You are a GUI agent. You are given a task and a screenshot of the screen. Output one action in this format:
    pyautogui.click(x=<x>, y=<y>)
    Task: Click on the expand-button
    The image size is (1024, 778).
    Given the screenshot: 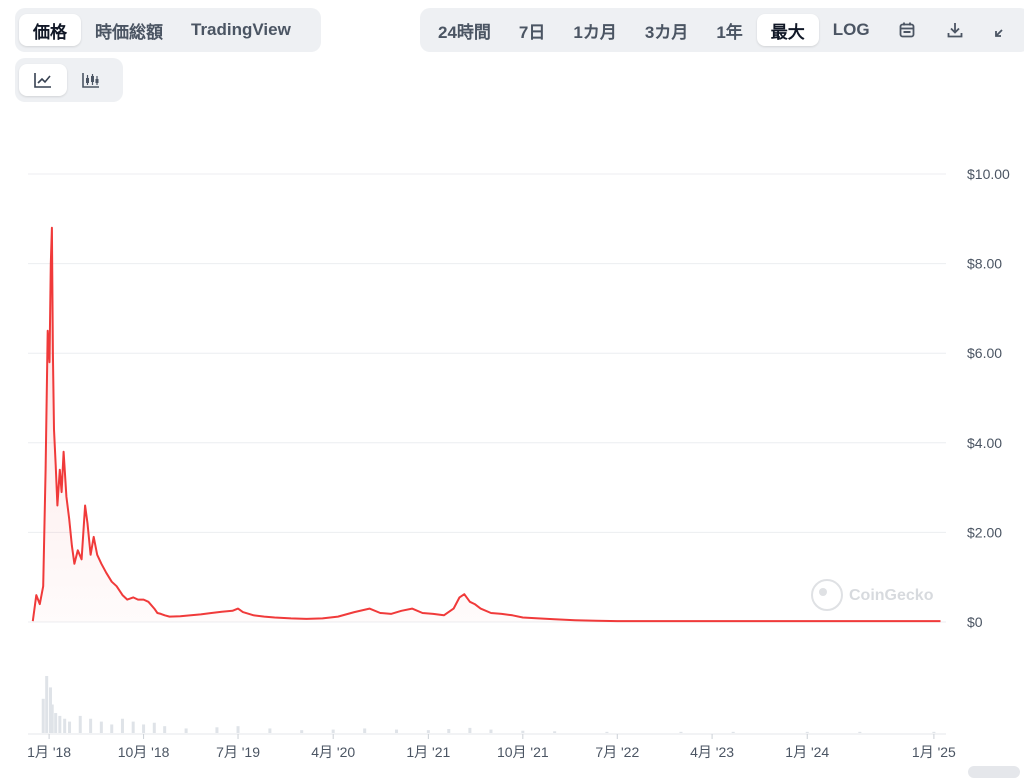 What is the action you would take?
    pyautogui.click(x=1001, y=30)
    